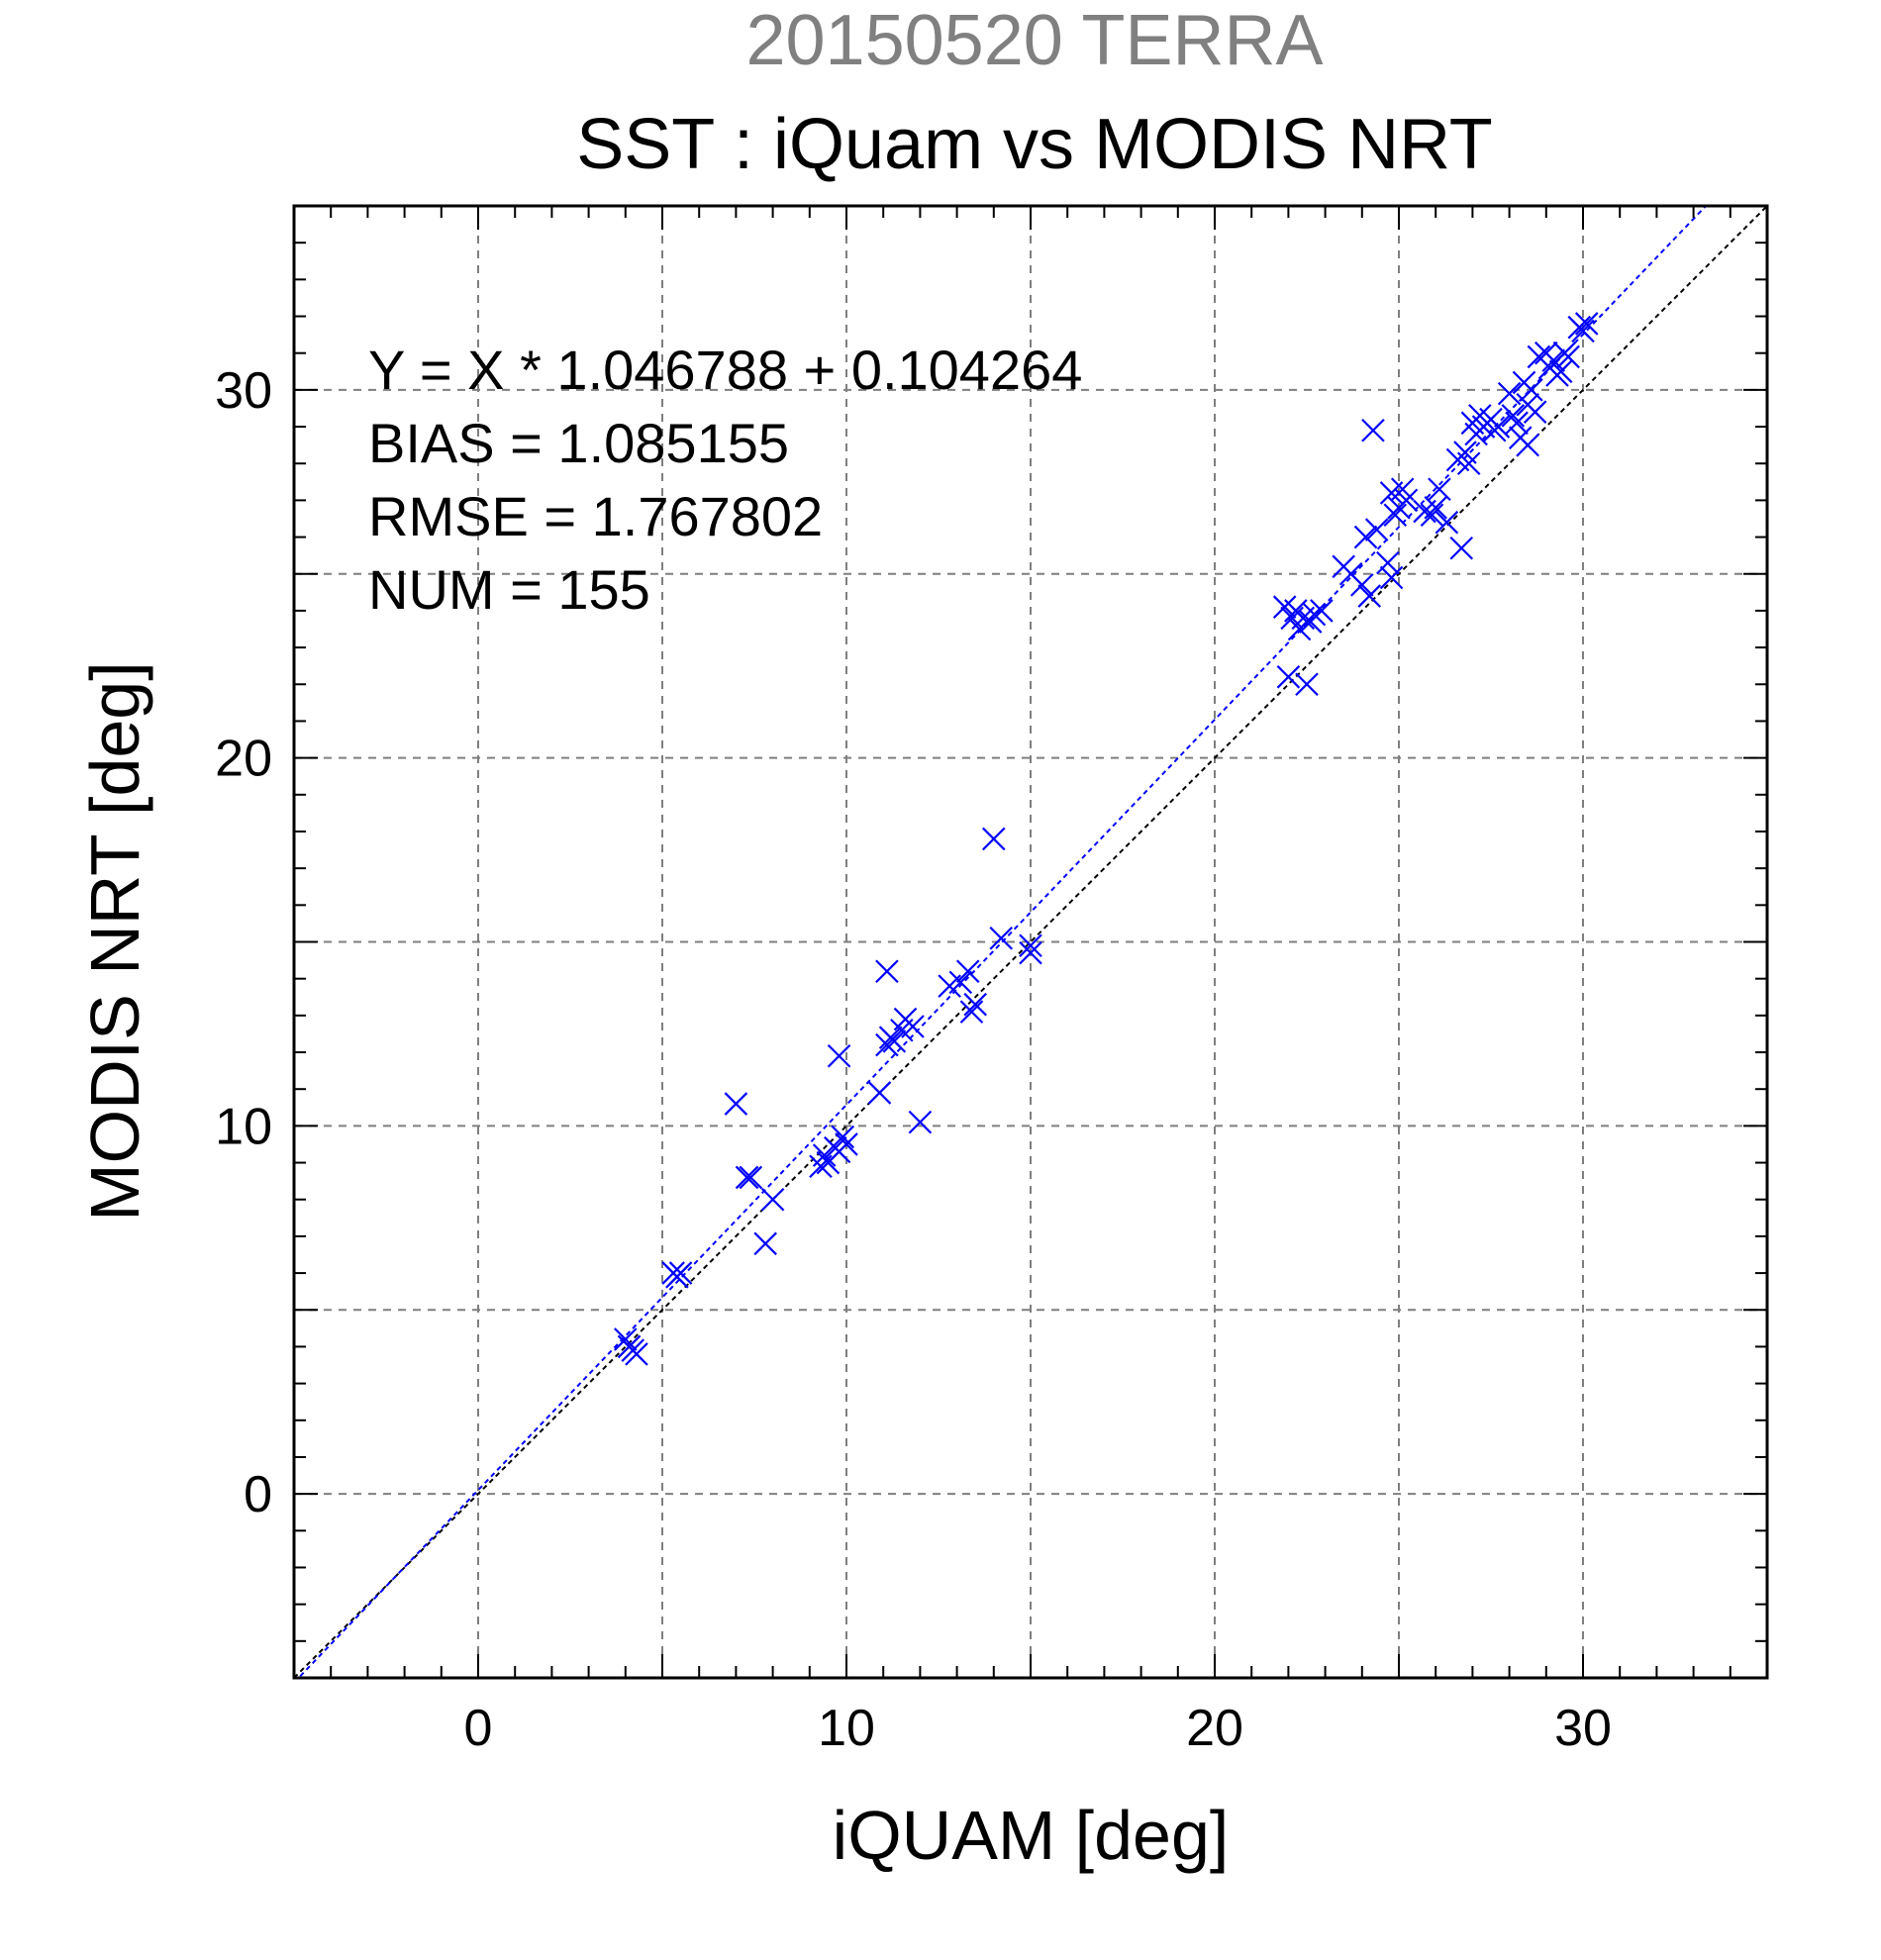 The height and width of the screenshot is (1960, 1881). Describe the element at coordinates (479, 1728) in the screenshot. I see `x-tick-label: 0` at that location.